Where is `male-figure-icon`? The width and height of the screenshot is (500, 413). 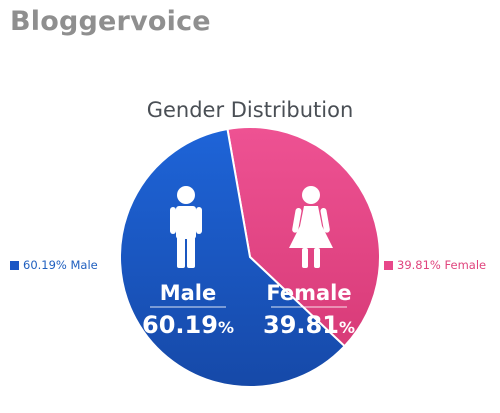 male-figure-icon is located at coordinates (186, 227).